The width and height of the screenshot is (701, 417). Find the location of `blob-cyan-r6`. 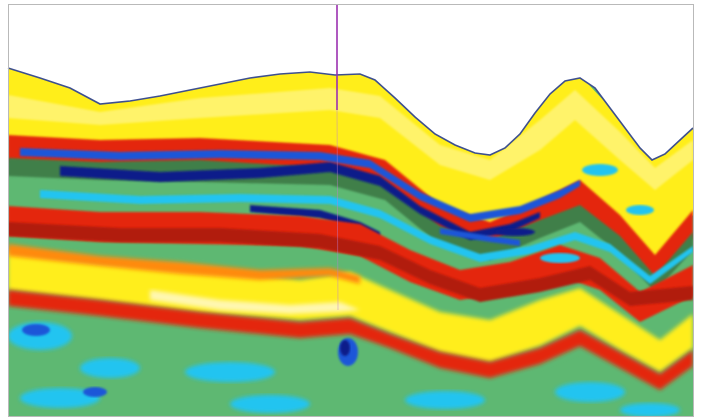

blob-cyan-r6 is located at coordinates (560, 258).